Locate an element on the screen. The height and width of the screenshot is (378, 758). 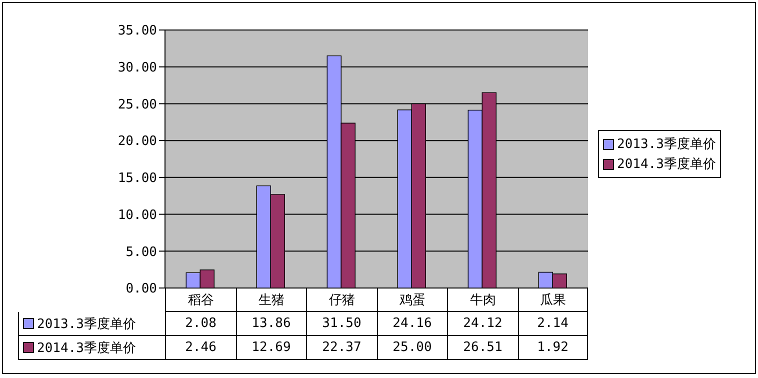
y-tick-label: 5.00 is located at coordinates (141, 252).